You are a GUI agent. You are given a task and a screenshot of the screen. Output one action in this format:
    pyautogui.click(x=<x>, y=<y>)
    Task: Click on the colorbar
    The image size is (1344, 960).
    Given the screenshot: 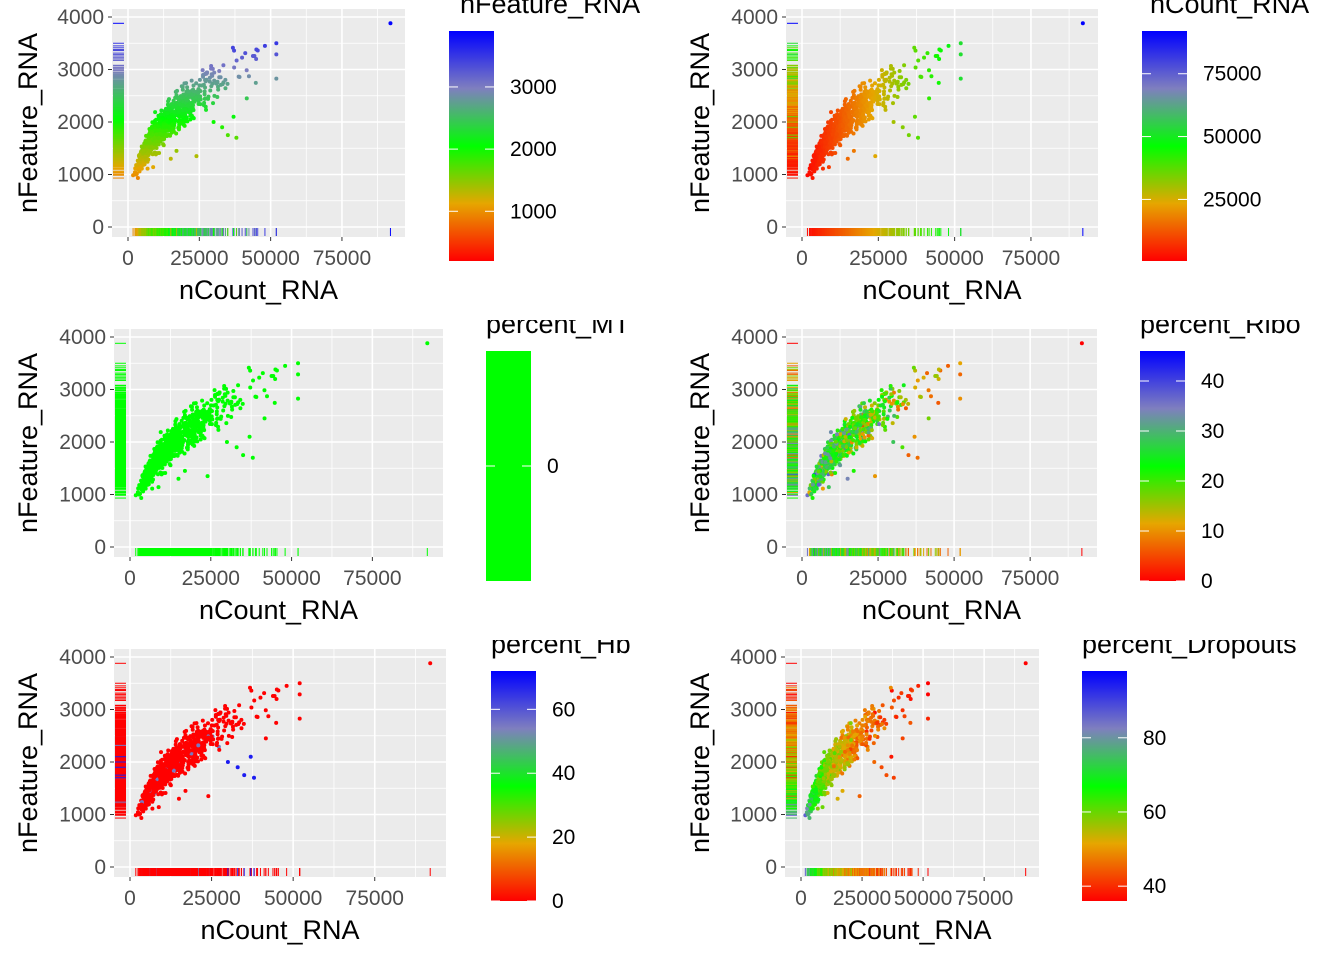 What is the action you would take?
    pyautogui.click(x=471, y=146)
    